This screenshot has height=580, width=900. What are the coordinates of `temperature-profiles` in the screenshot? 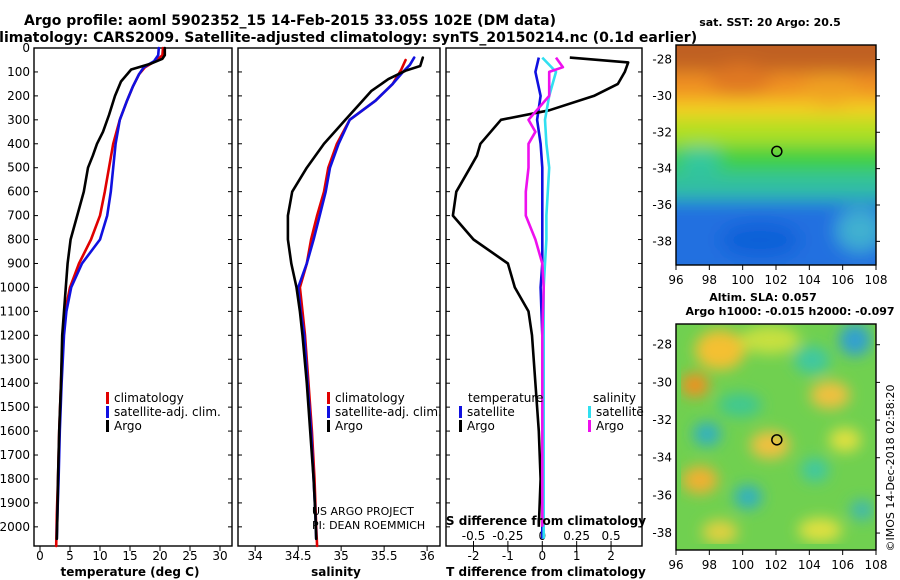 It's located at (110, 297).